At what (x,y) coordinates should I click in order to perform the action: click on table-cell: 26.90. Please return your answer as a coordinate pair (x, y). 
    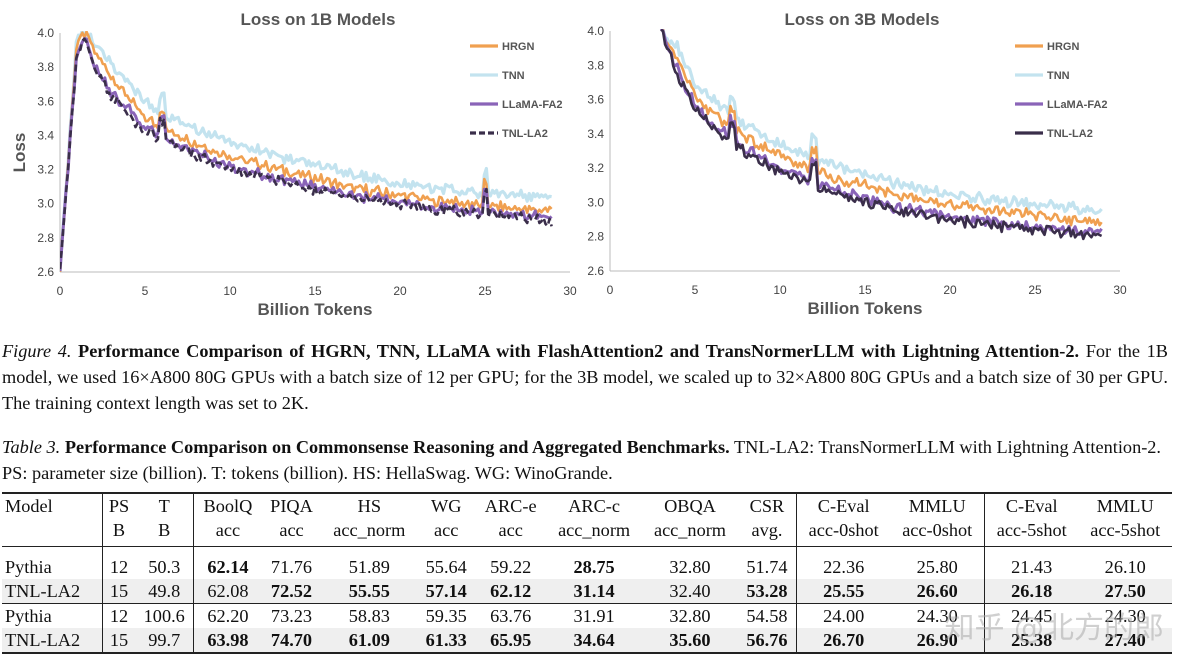
    Looking at the image, I should click on (937, 641).